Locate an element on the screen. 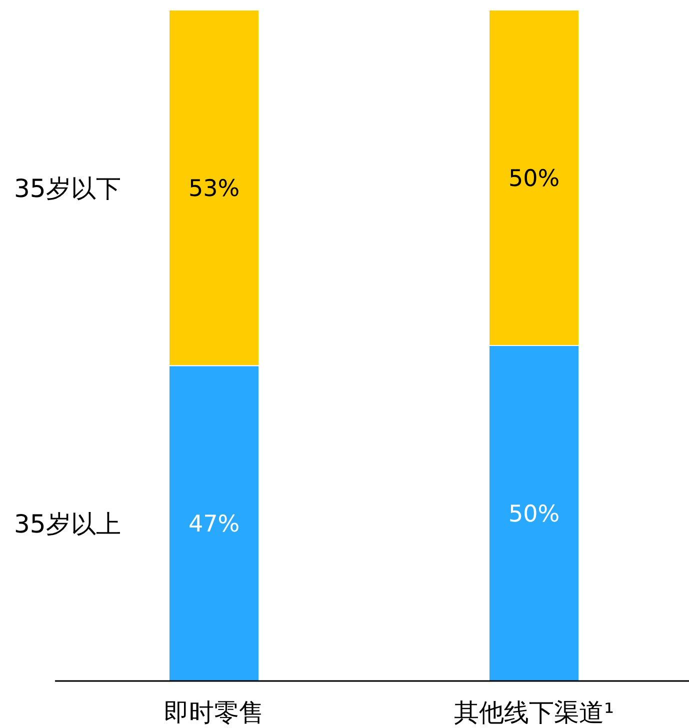  x-tick-label: 即时零售 is located at coordinates (214, 712).